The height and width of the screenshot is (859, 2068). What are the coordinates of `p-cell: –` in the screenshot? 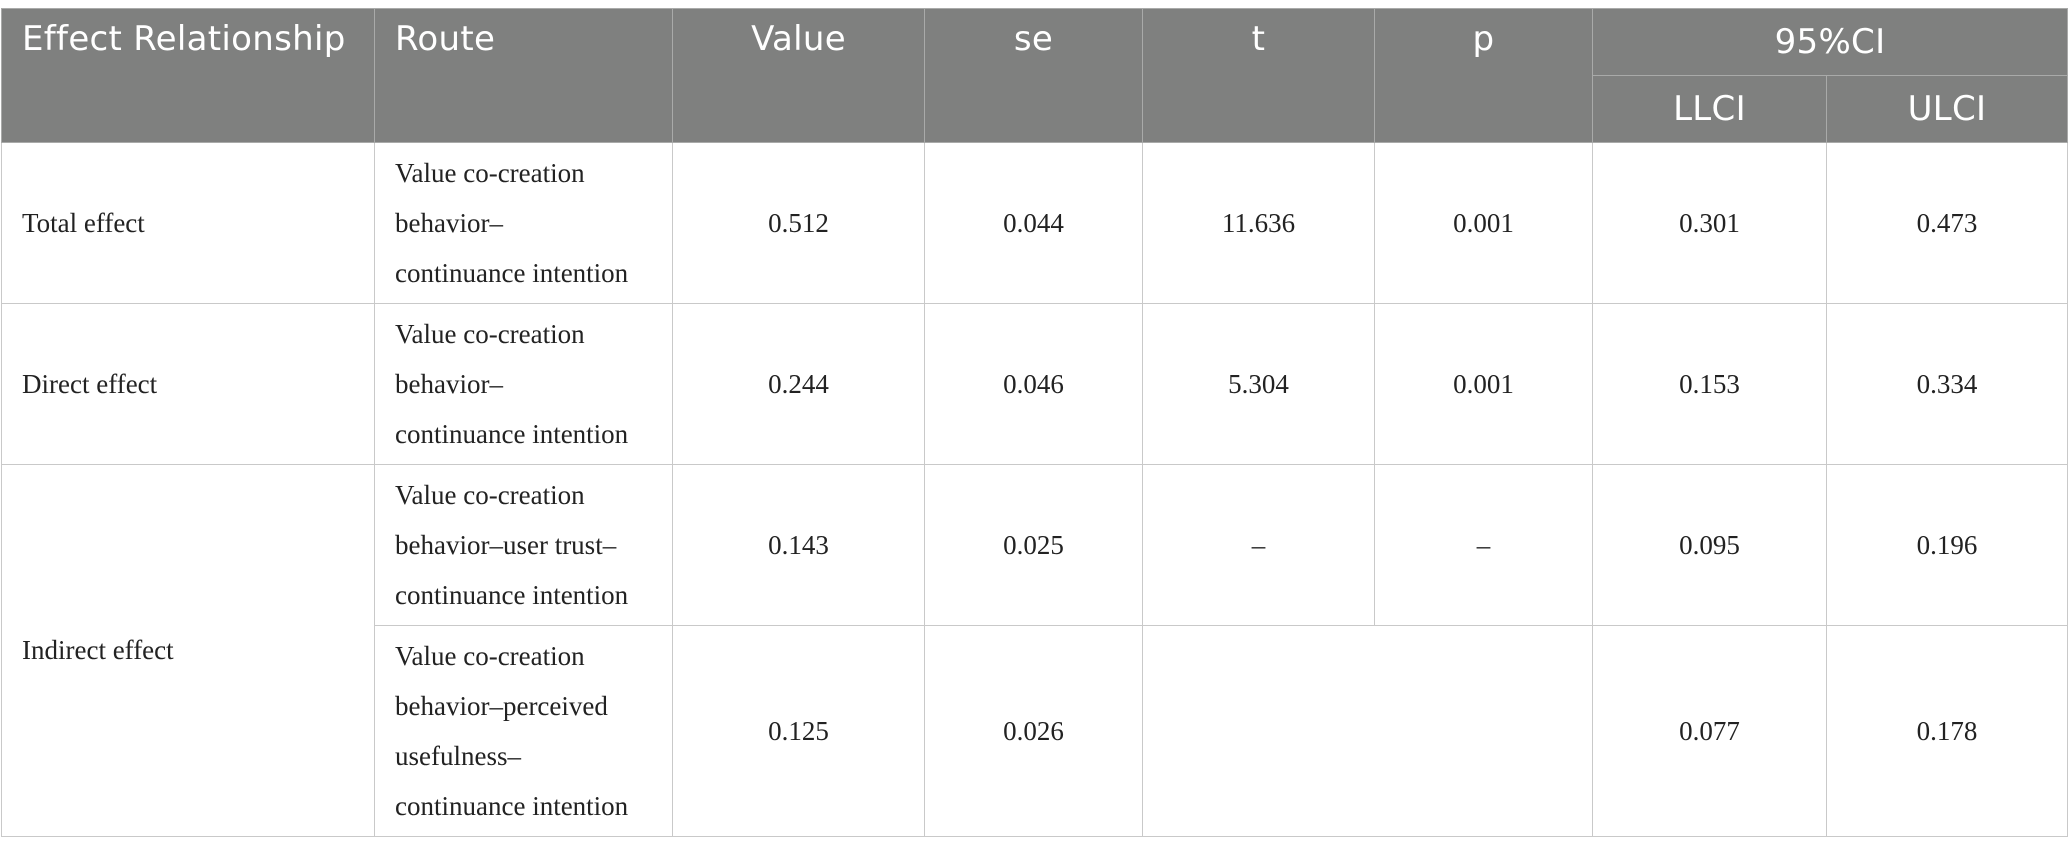 It's located at (1483, 545).